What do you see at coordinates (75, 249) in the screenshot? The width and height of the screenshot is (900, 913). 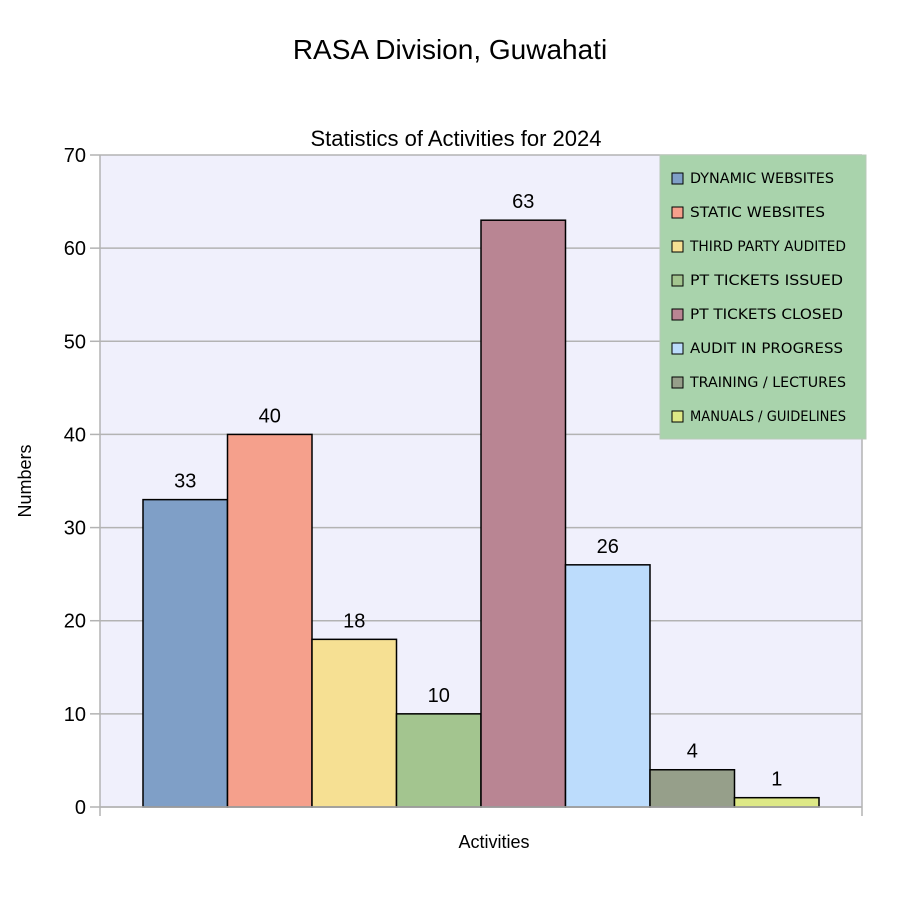 I see `y-tick-label: 60` at bounding box center [75, 249].